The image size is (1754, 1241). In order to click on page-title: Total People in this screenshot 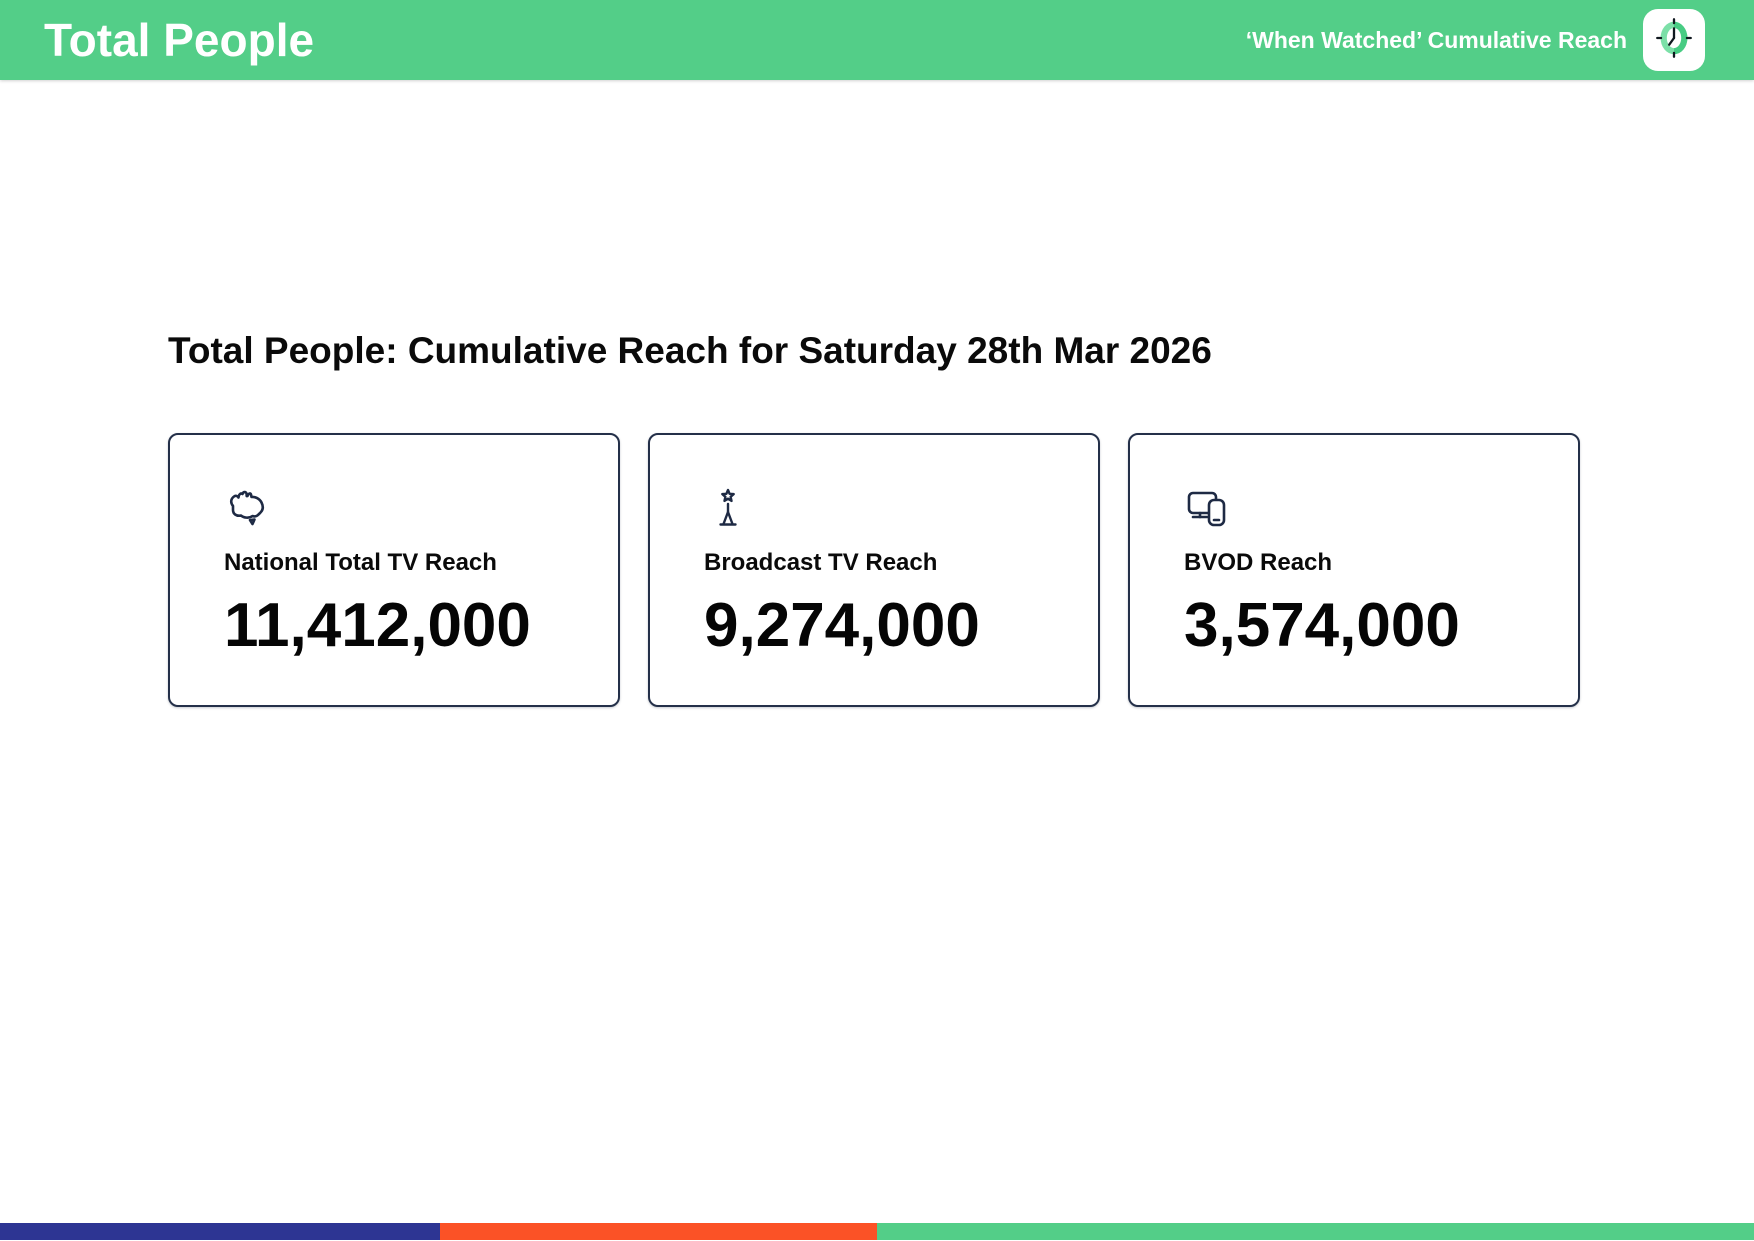, I will do `click(179, 40)`.